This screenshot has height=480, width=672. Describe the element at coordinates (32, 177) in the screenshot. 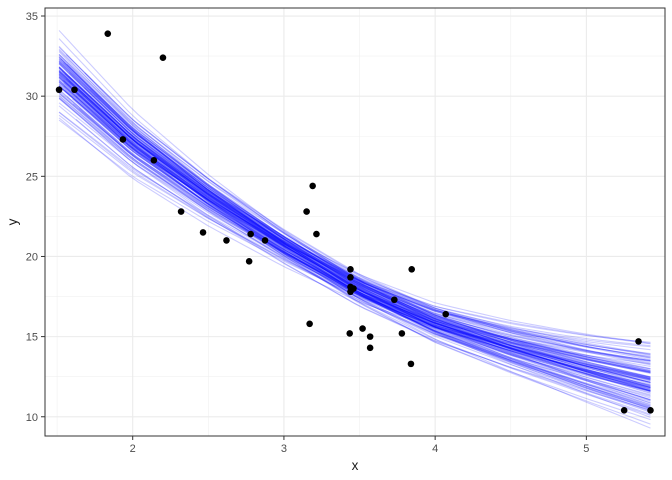

I see `y-tick-label: 25` at that location.